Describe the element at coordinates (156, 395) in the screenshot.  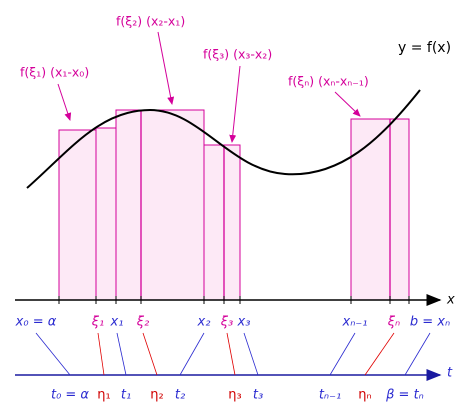
I see `t-point-label: η₂` at that location.